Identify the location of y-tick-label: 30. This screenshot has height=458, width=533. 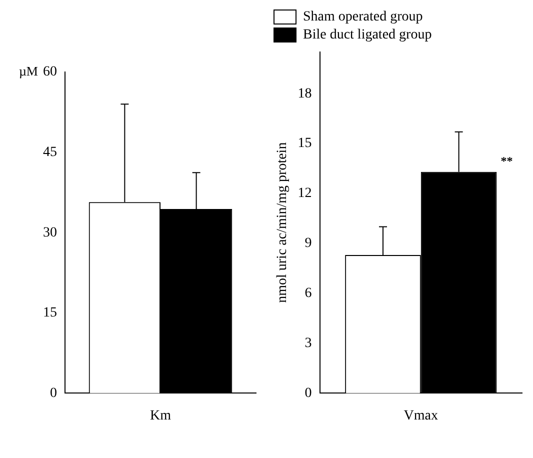
(50, 232).